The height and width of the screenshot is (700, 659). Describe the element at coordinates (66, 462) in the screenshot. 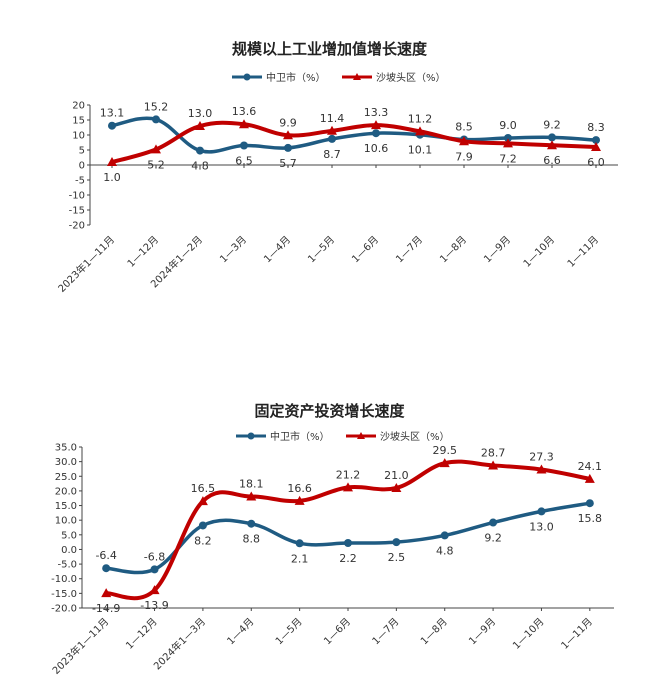

I see `y-tick-label: 30.0` at that location.